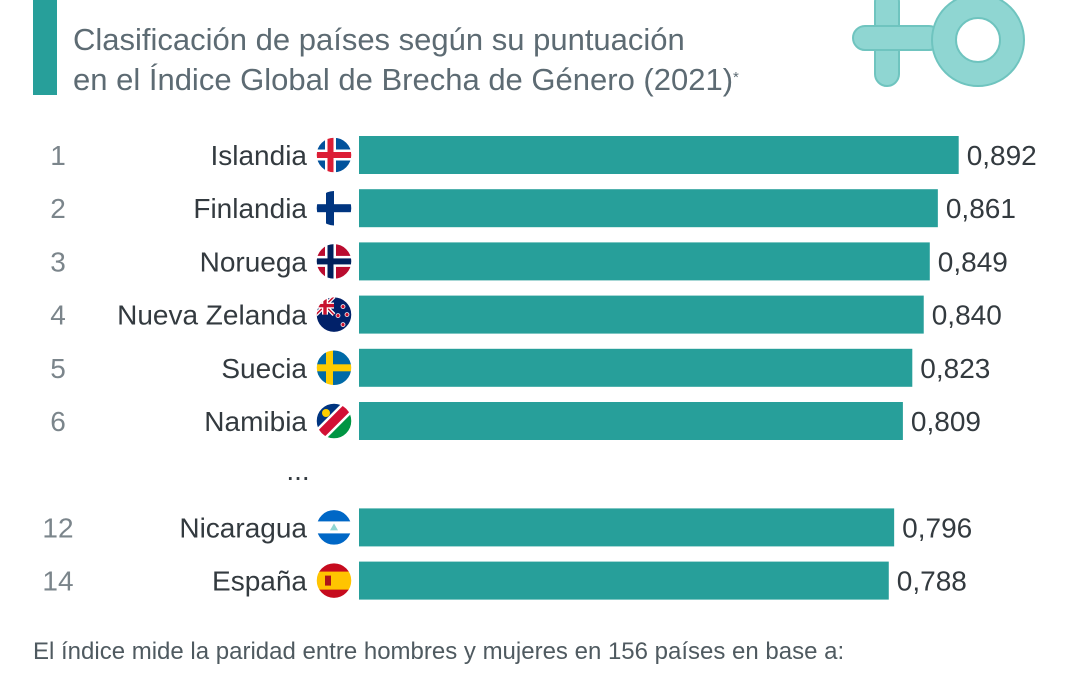  I want to click on rank-label: 5, so click(58, 368).